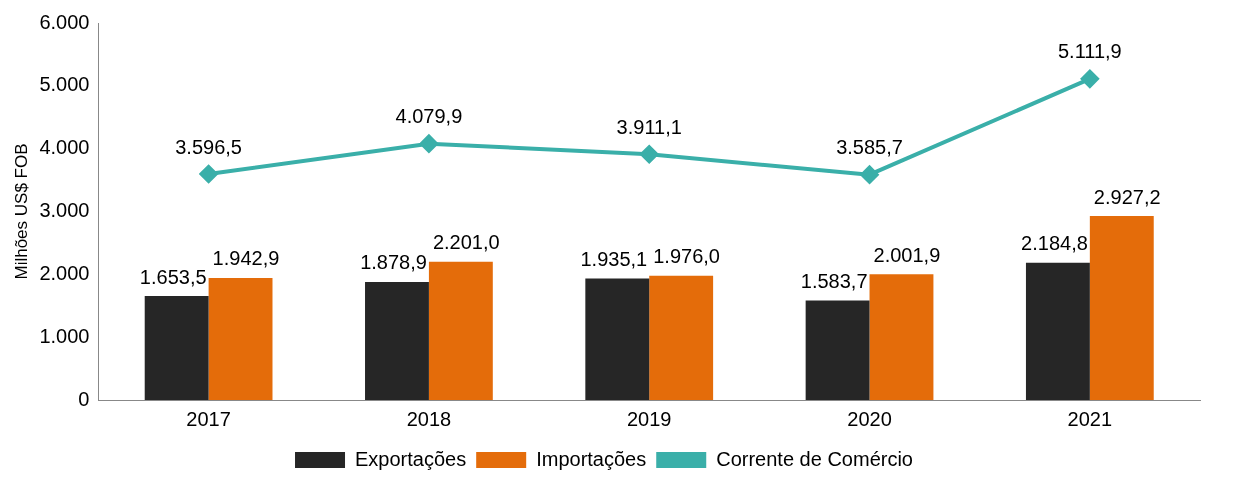  What do you see at coordinates (1127, 196) in the screenshot?
I see `data-label: 2.927,2` at bounding box center [1127, 196].